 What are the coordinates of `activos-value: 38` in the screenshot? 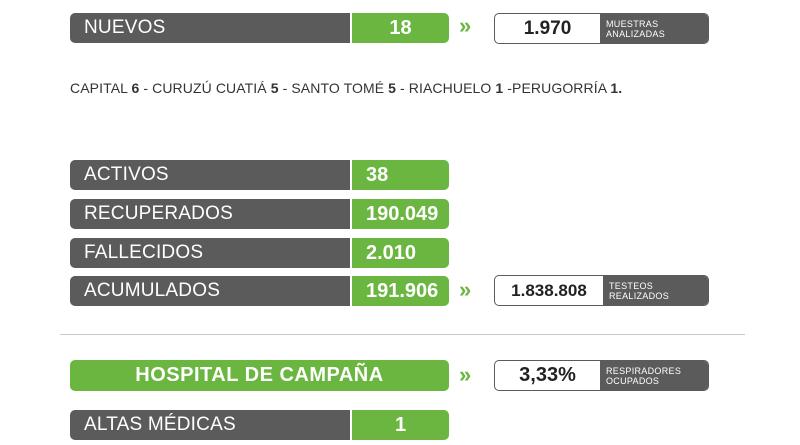 It's located at (400, 175).